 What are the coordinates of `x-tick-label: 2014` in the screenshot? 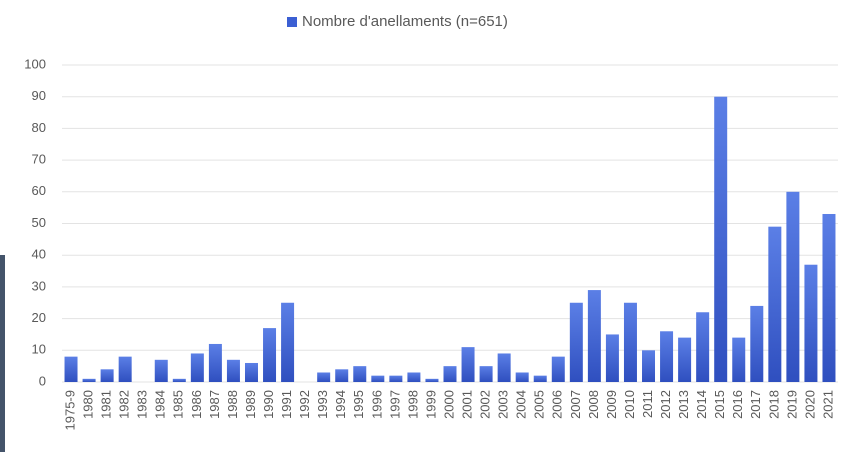 It's located at (701, 404).